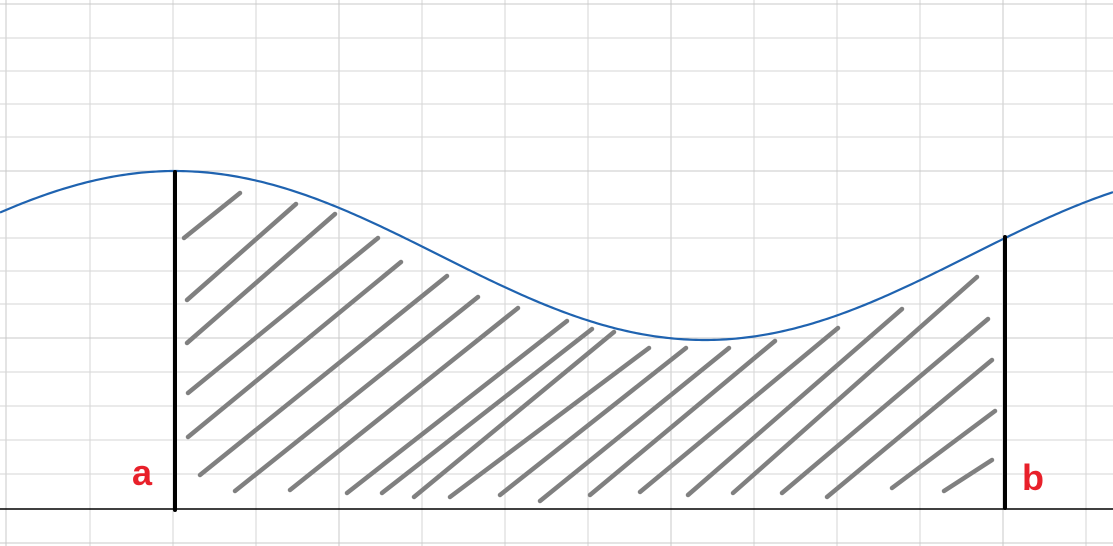  Describe the element at coordinates (142, 472) in the screenshot. I see `lower-bound-label: a` at that location.